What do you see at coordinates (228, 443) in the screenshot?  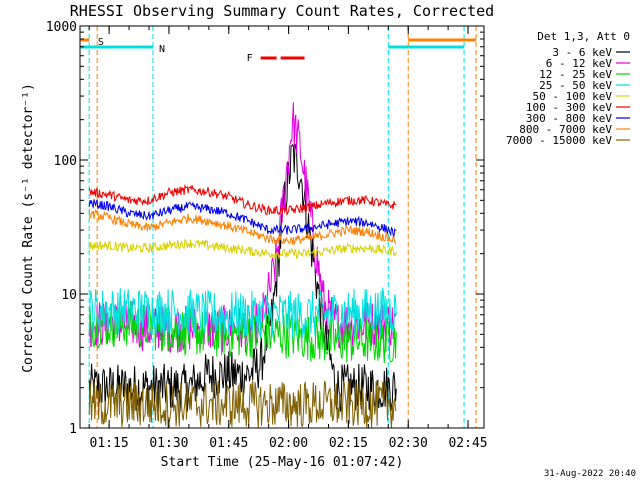 I see `x-tick-label: 01:45` at bounding box center [228, 443].